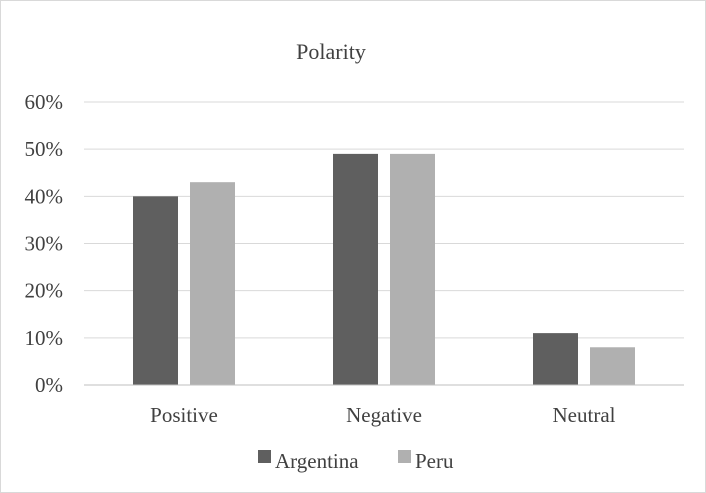 The width and height of the screenshot is (706, 493). Describe the element at coordinates (434, 461) in the screenshot. I see `legend-label-peru: Peru` at that location.